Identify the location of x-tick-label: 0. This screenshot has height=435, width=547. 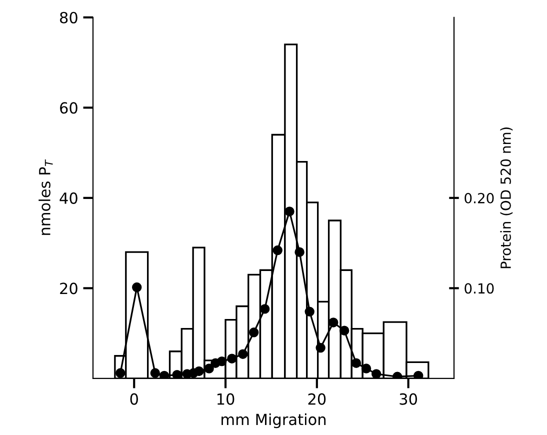
(134, 399).